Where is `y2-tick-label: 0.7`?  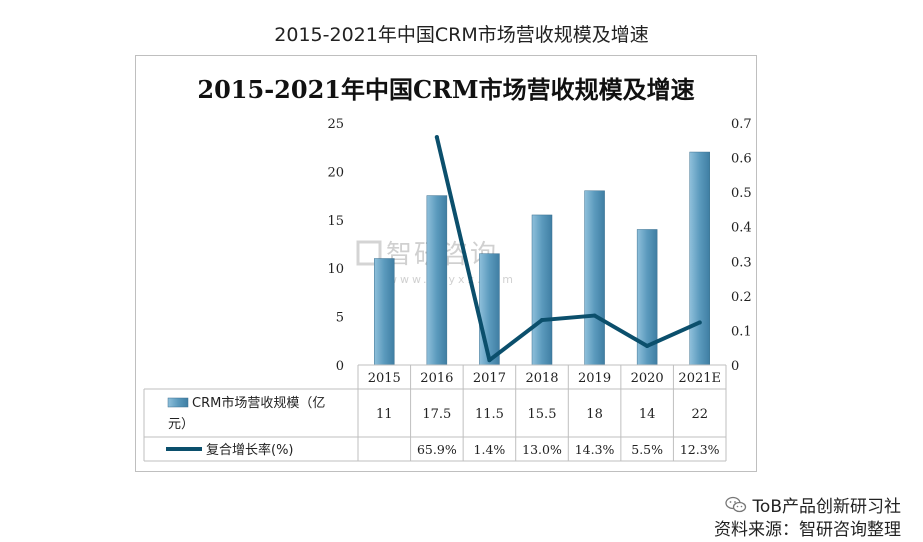 y2-tick-label: 0.7 is located at coordinates (741, 124).